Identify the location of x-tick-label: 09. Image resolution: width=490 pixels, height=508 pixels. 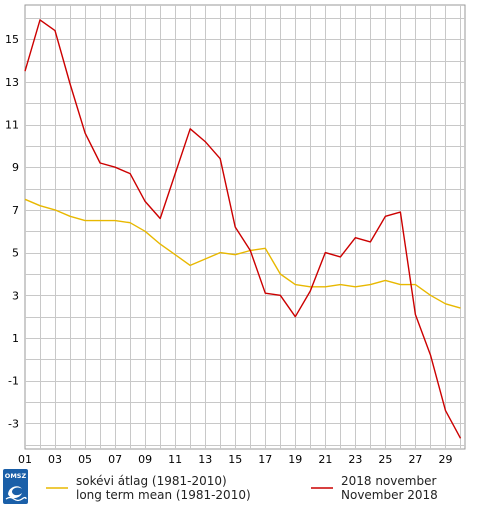
(145, 459).